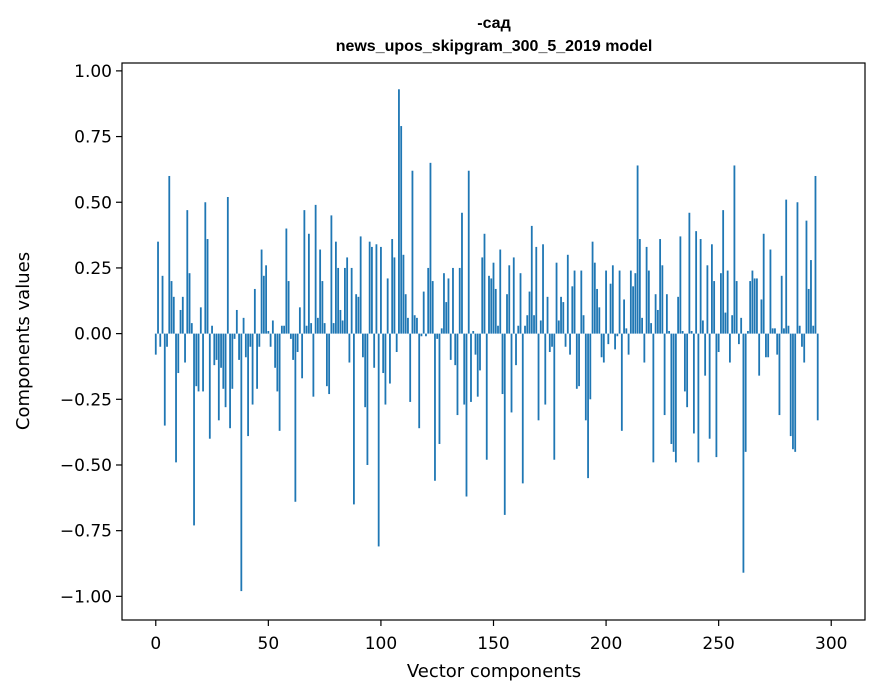 The width and height of the screenshot is (880, 696). Describe the element at coordinates (606, 644) in the screenshot. I see `x-tick-label: 200` at that location.